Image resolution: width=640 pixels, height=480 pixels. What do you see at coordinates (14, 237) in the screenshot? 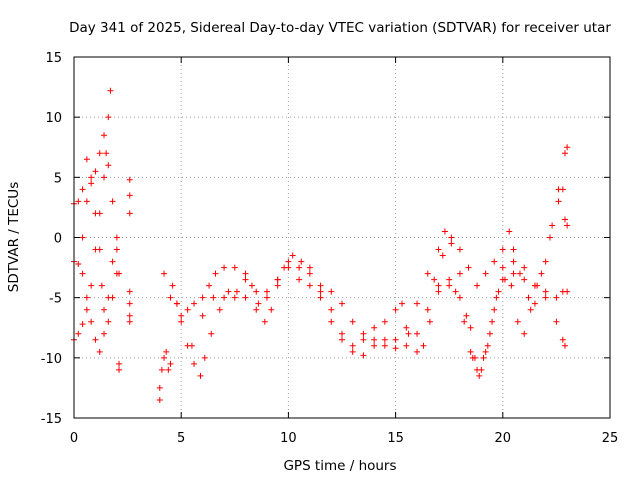
I see `y-axis-label: SDTVAR / TECUs` at bounding box center [14, 237].